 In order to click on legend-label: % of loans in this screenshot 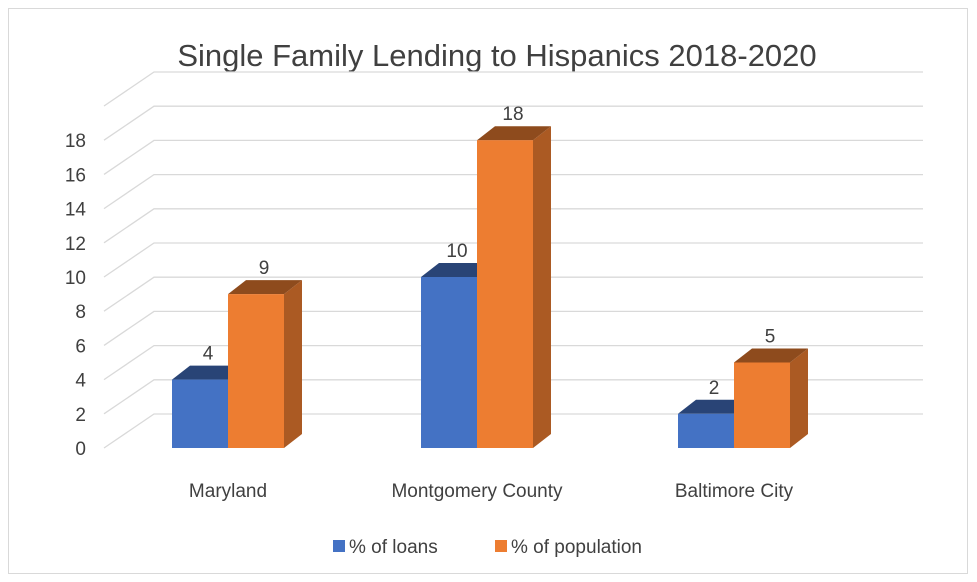, I will do `click(393, 547)`.